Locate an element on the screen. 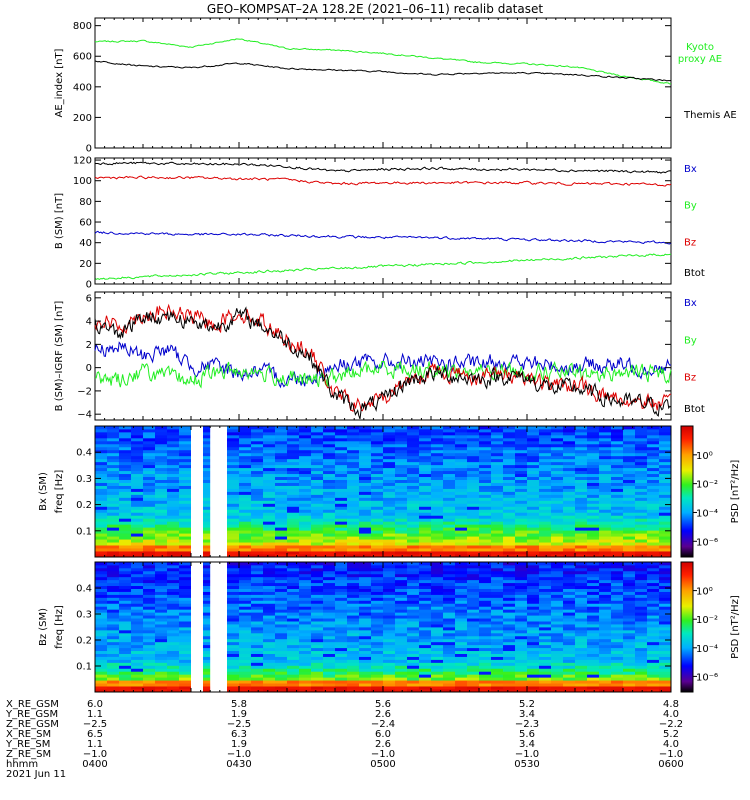 This screenshot has height=800, width=750. y-axis-label: AE_index [nT] is located at coordinates (59, 82).